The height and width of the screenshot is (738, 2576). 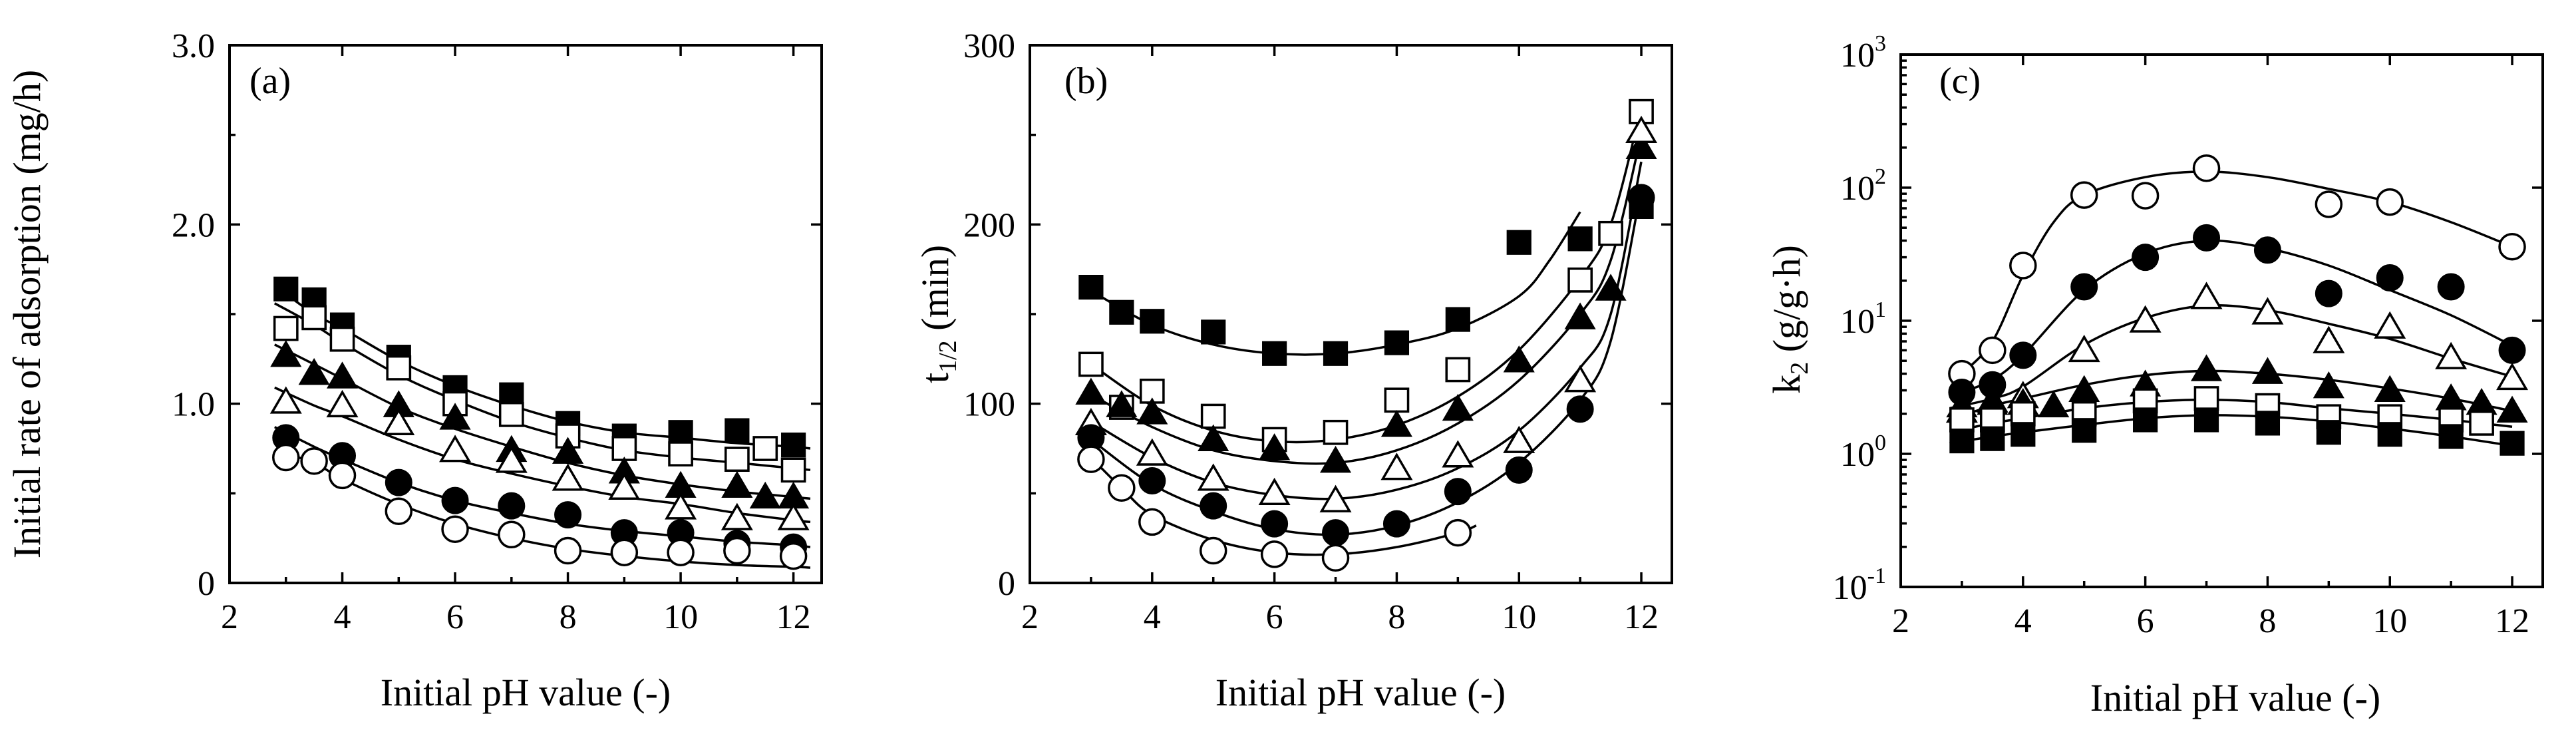 I want to click on panel-b-y-tick-label: 100, so click(x=989, y=405).